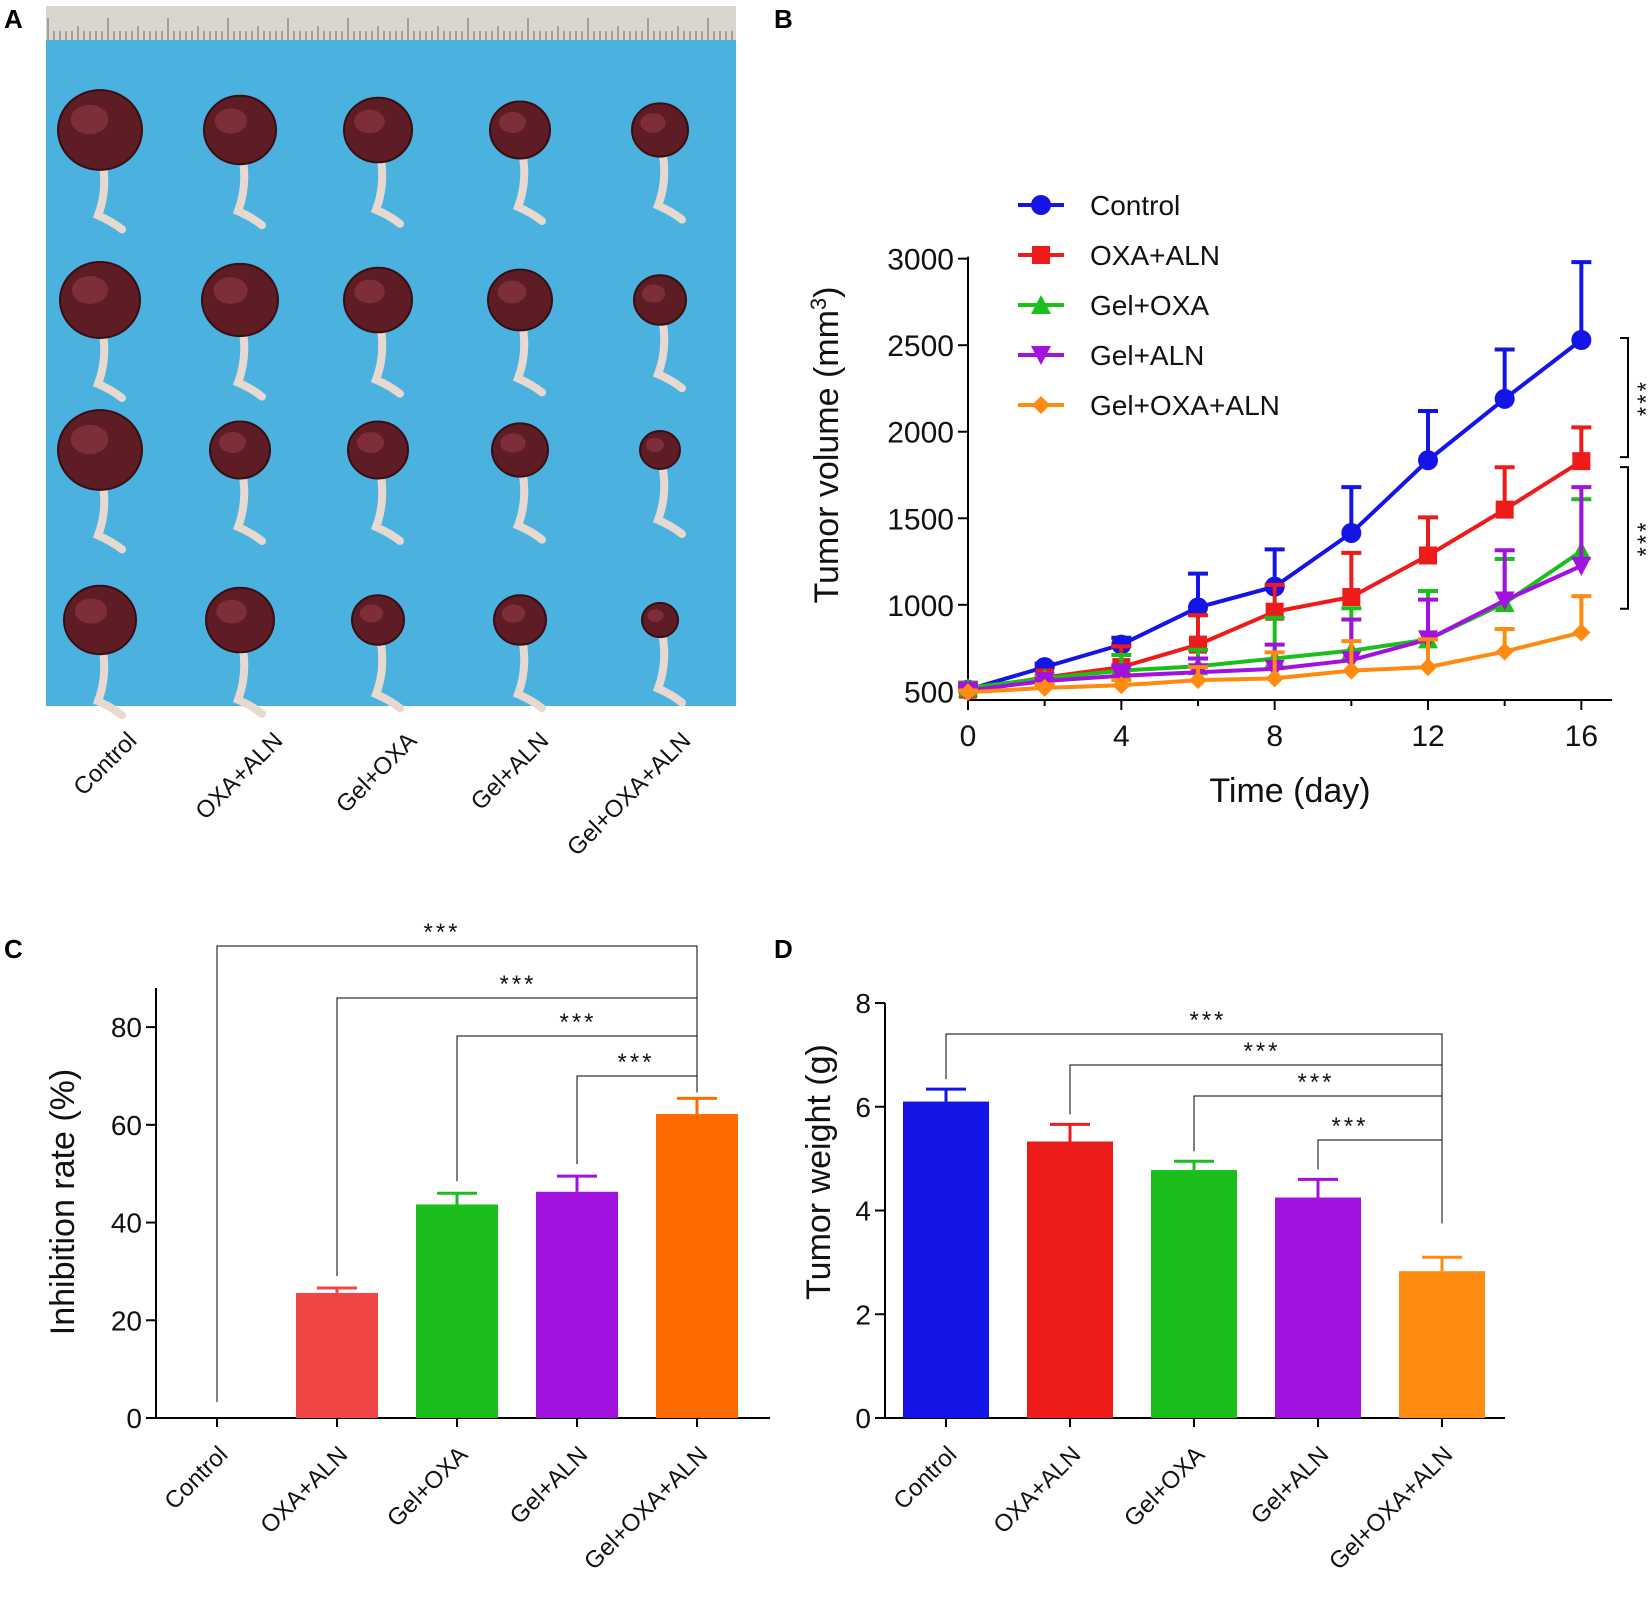  Describe the element at coordinates (863, 1003) in the screenshot. I see `d-y-tick-label: 8` at that location.